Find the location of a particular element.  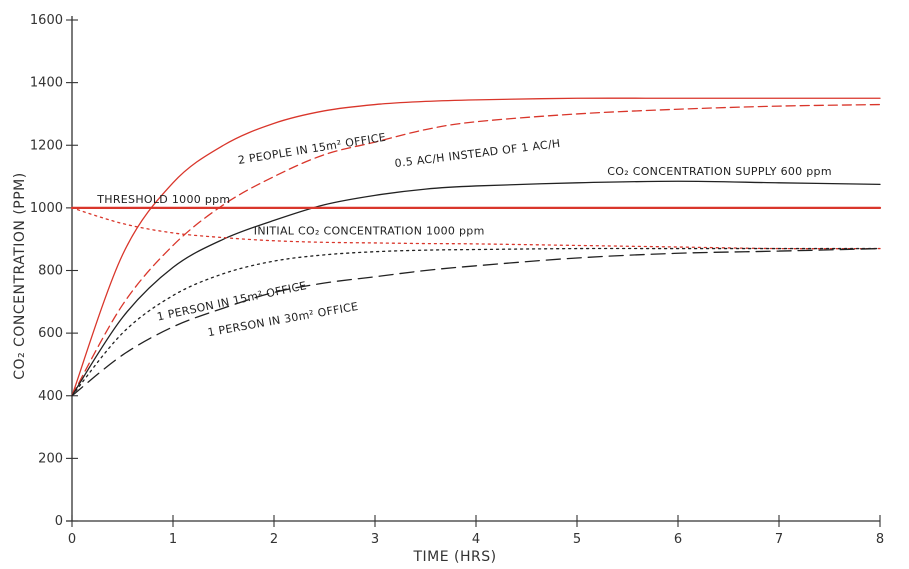

y-tick-label: 1000 is located at coordinates (46, 208).